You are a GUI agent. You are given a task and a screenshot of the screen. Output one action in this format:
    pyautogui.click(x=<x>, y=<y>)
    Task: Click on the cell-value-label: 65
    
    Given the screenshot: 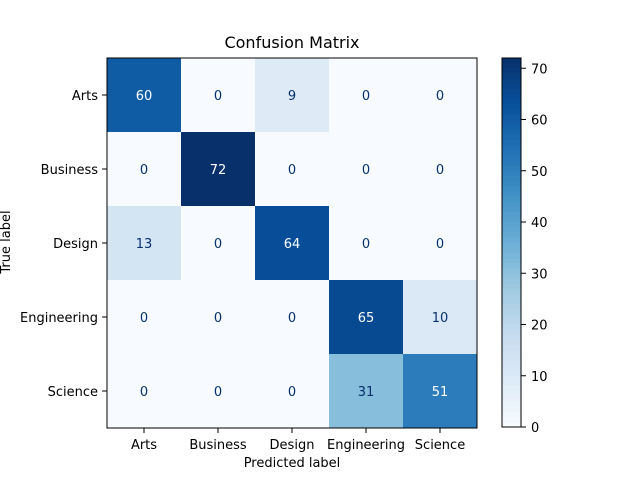 What is the action you would take?
    pyautogui.click(x=366, y=318)
    